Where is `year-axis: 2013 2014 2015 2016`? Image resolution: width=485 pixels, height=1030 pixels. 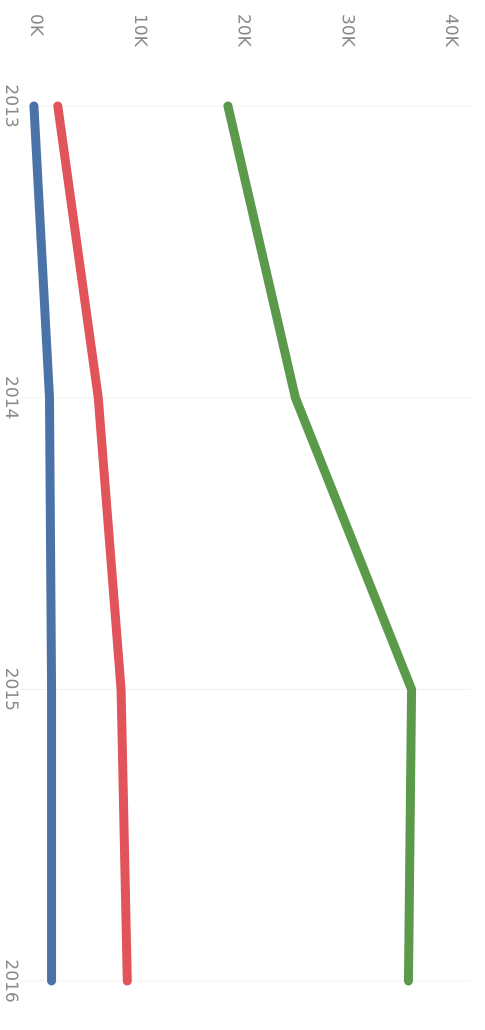 year-axis: 2013 2014 2015 2016 is located at coordinates (11, 543).